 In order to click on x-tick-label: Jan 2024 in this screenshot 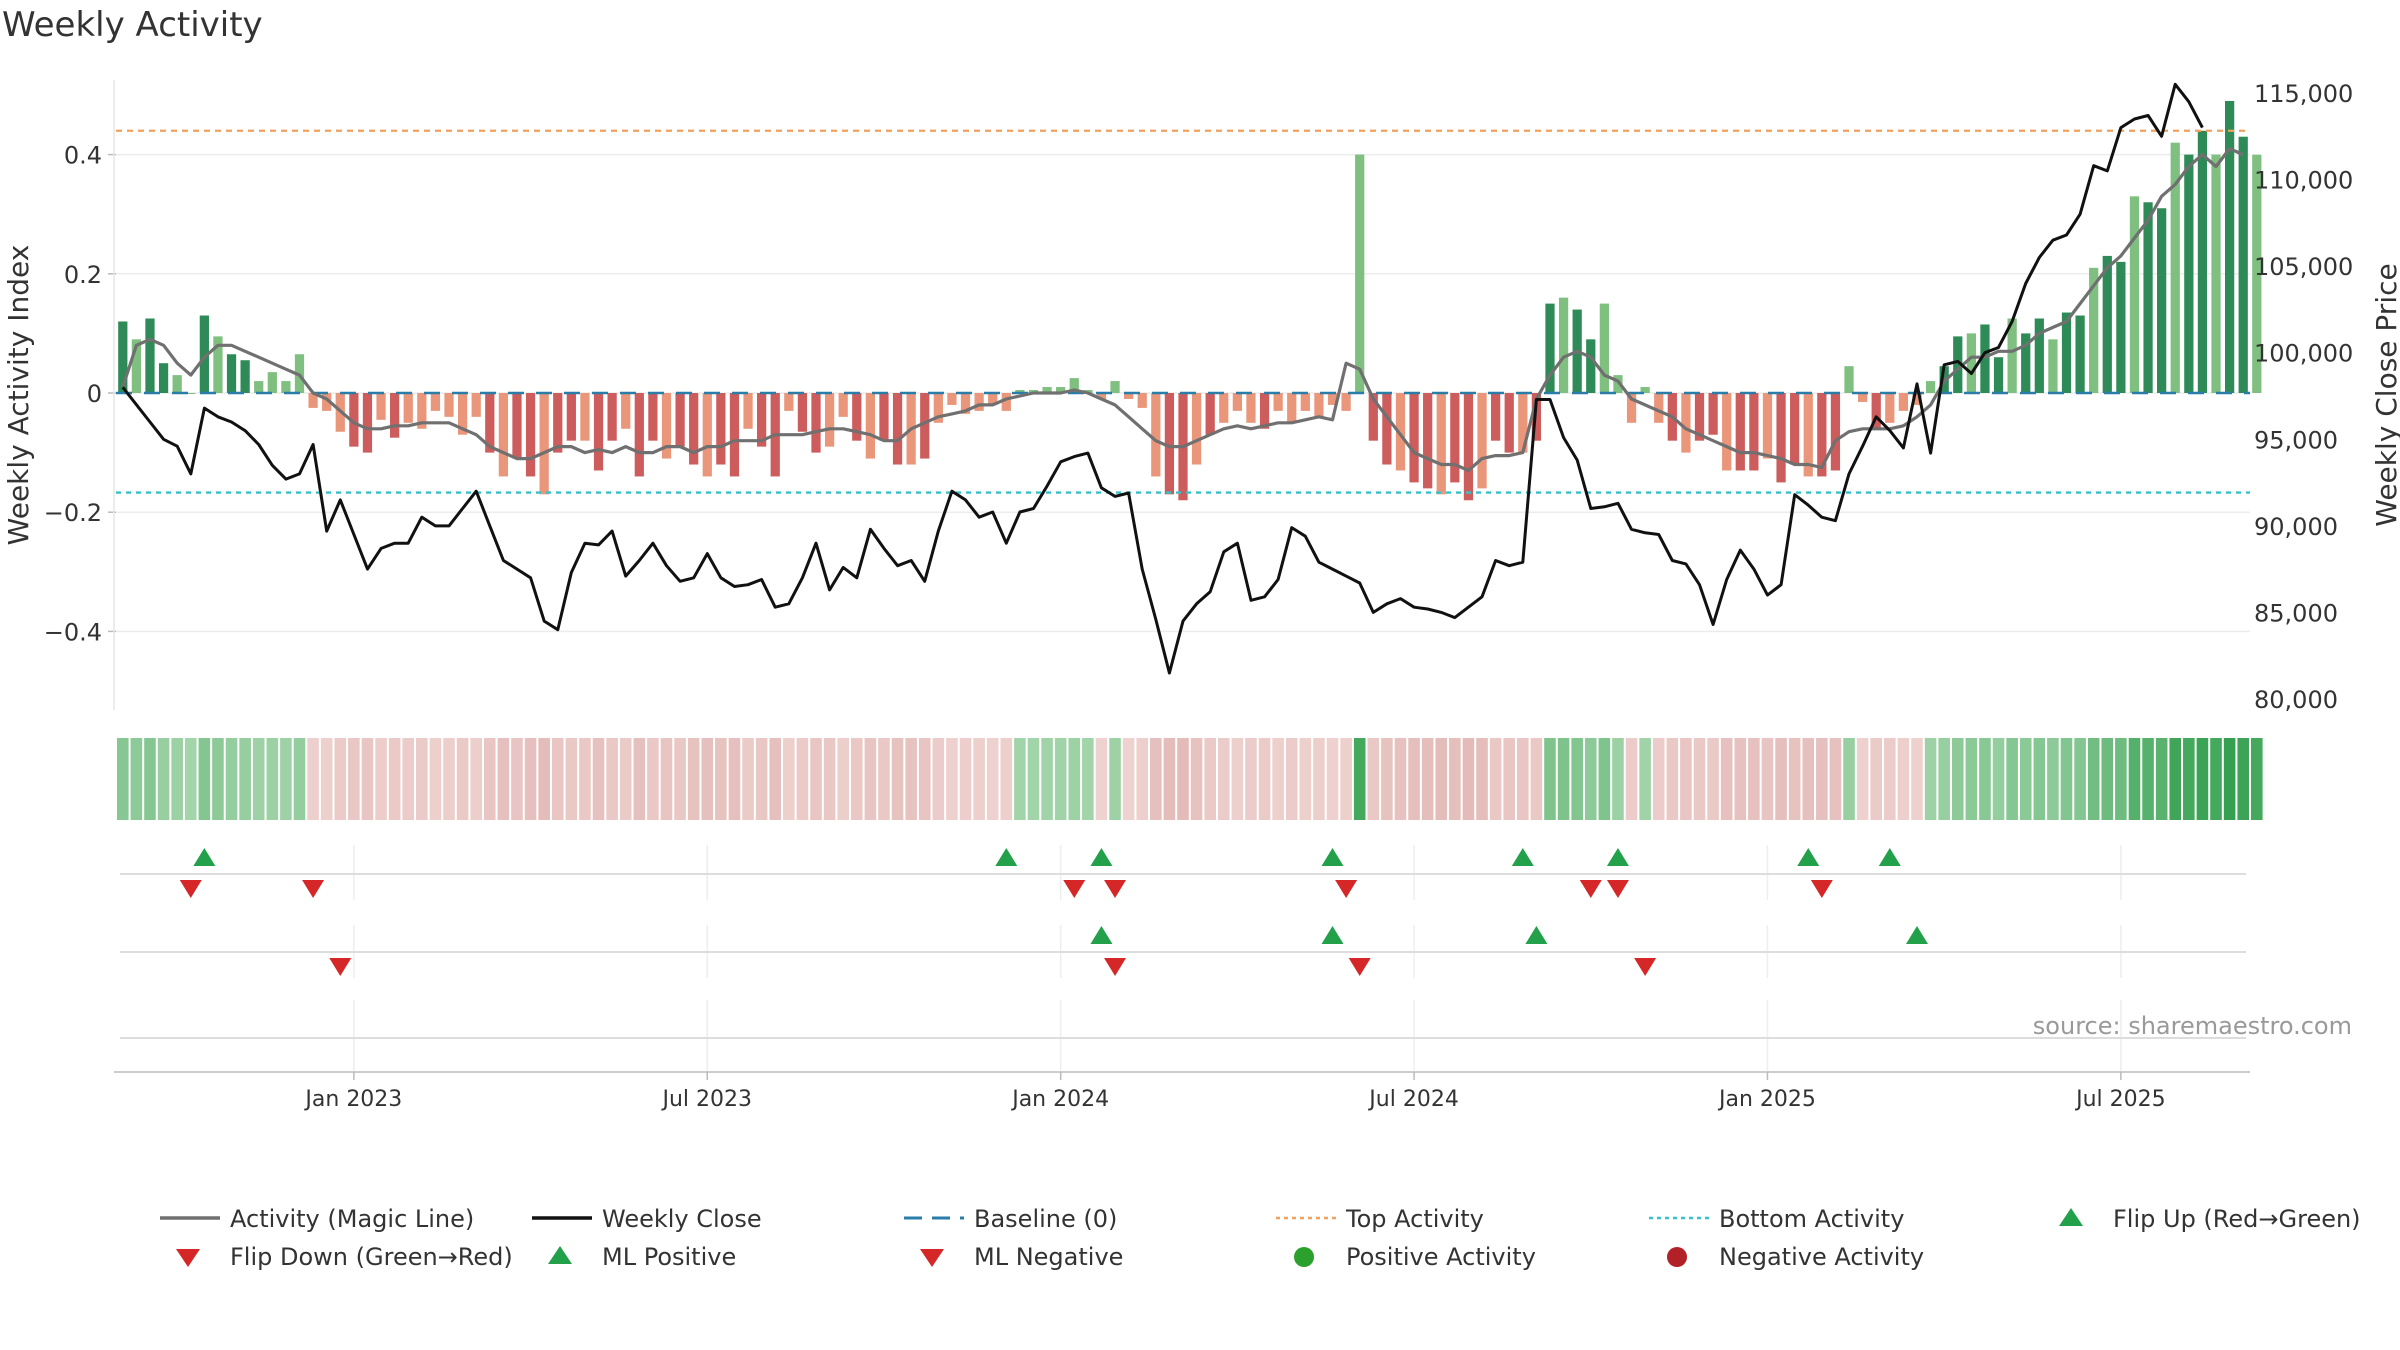, I will do `click(1059, 1099)`.